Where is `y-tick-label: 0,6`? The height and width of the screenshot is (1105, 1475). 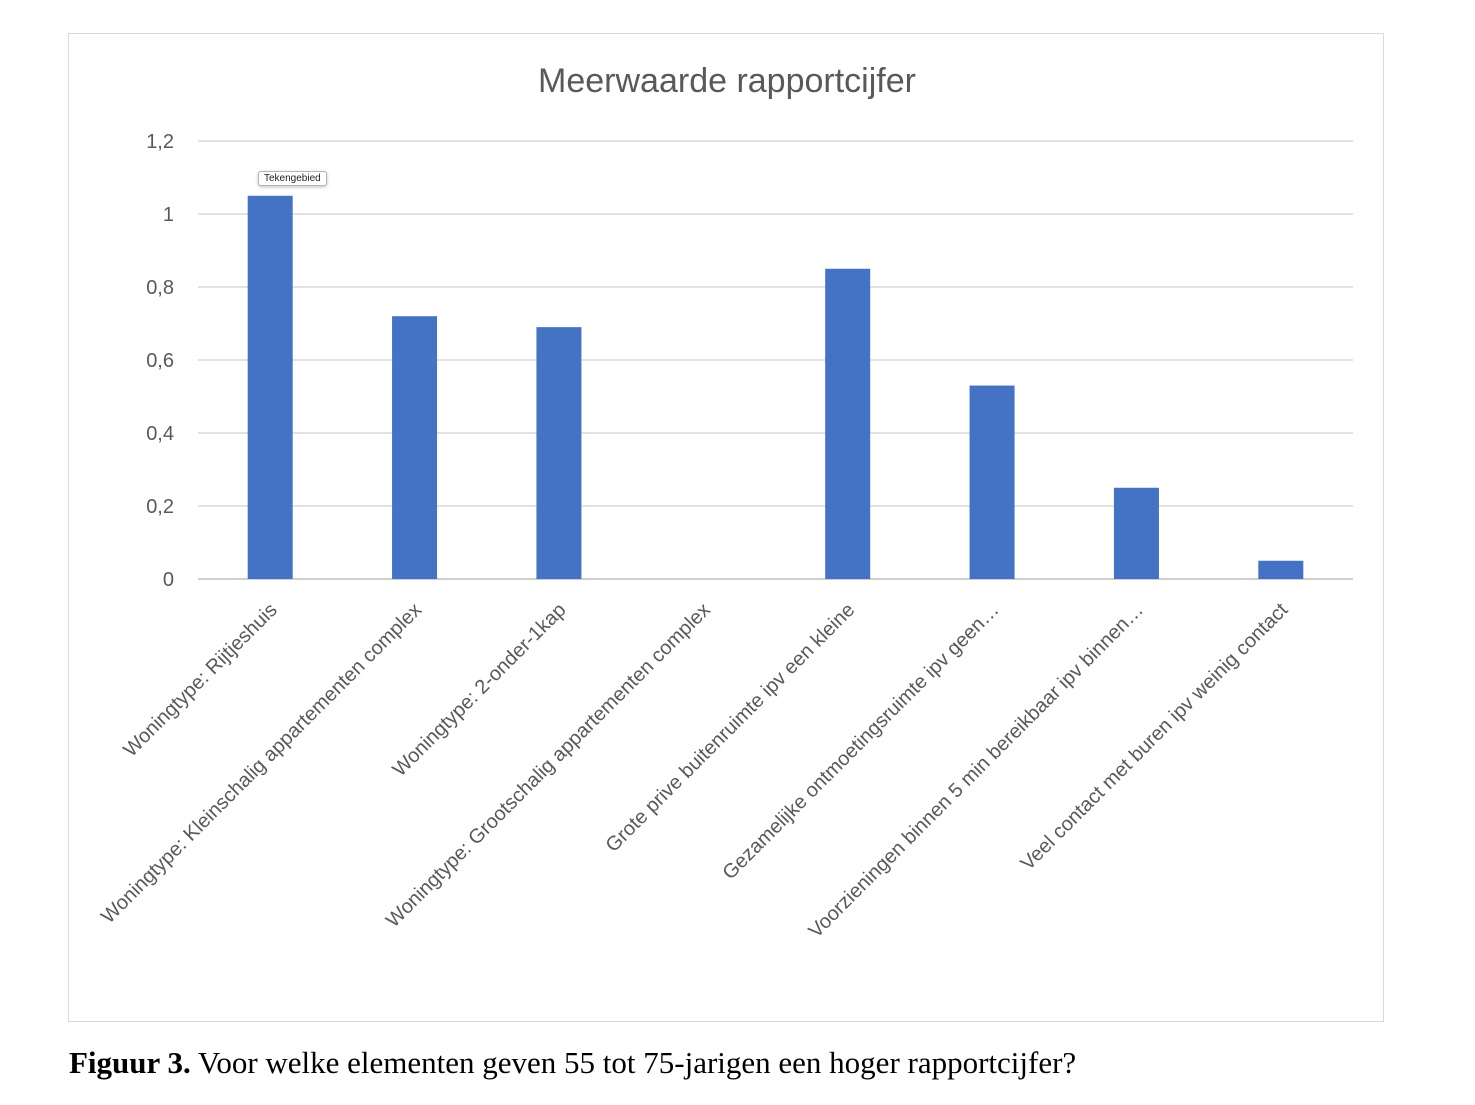 y-tick-label: 0,6 is located at coordinates (160, 361).